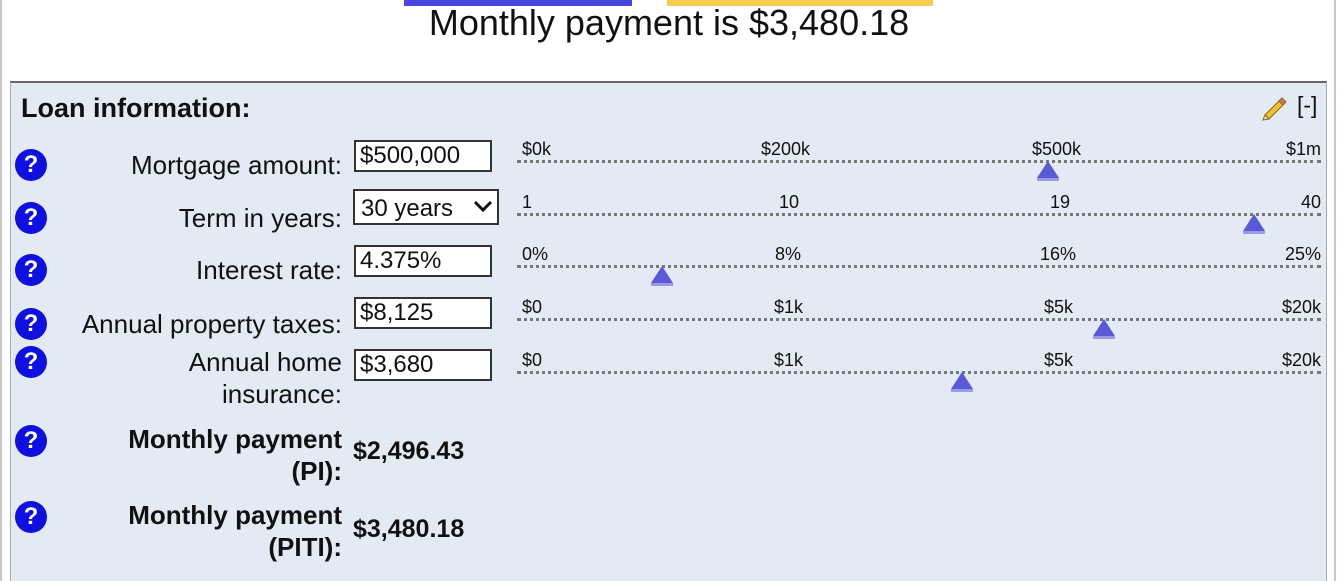 Image resolution: width=1338 pixels, height=581 pixels. Describe the element at coordinates (236, 165) in the screenshot. I see `mortgage-amount-label: Mortgage amount:` at that location.